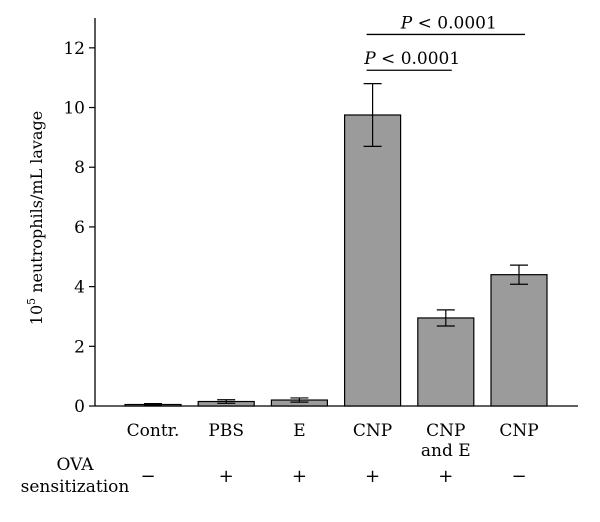 This screenshot has height=522, width=600. I want to click on y-tick-label: 4, so click(79, 288).